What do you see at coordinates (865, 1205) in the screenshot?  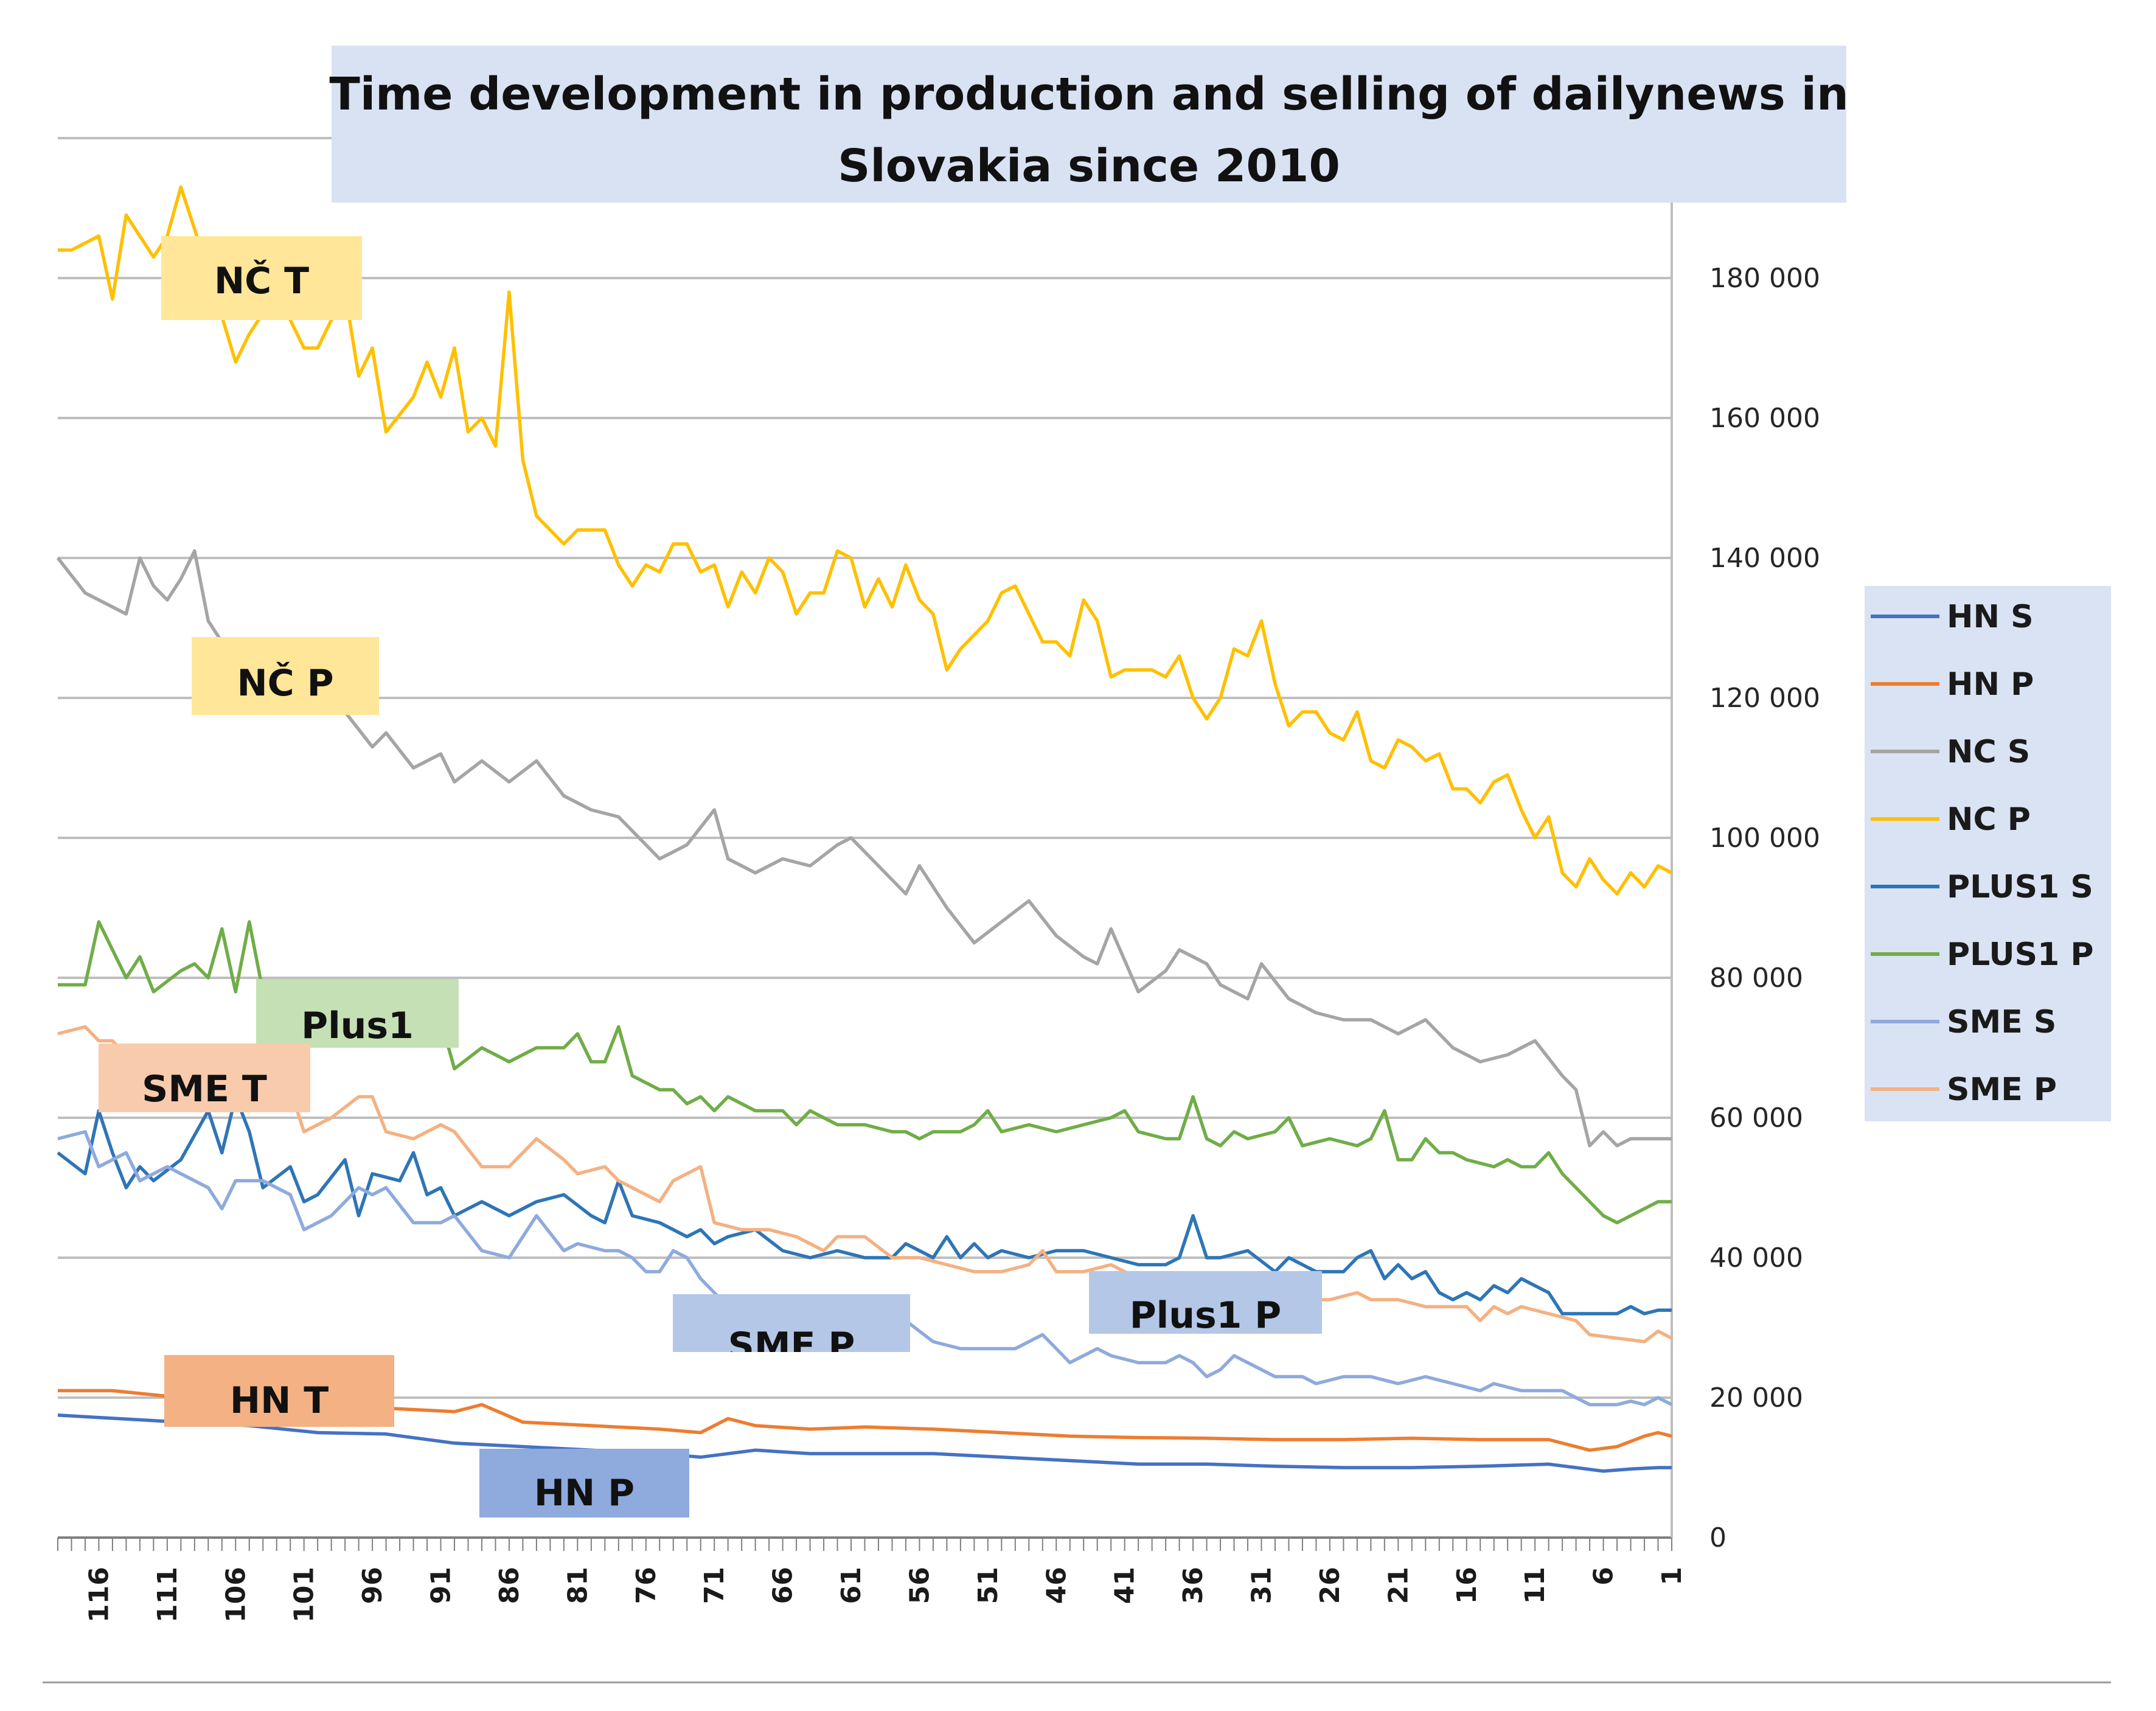 I see `series-line-plus1-s` at bounding box center [865, 1205].